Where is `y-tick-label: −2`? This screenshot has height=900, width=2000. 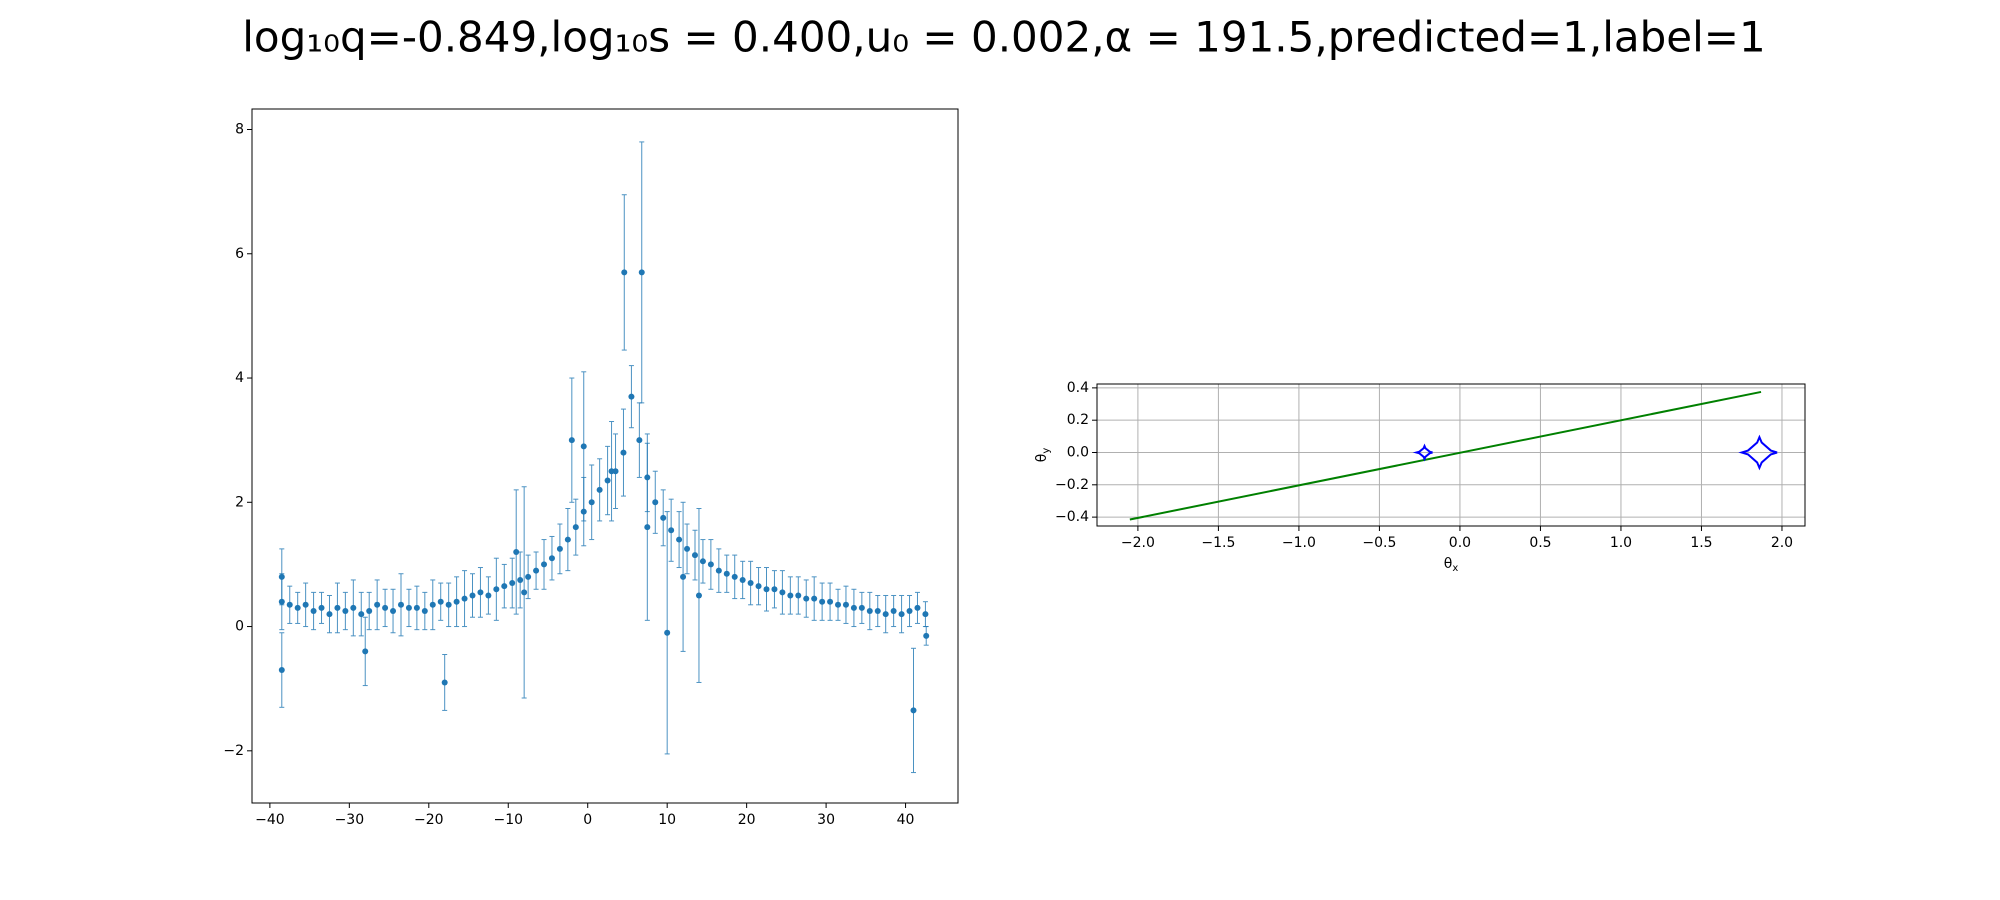
y-tick-label: −2 is located at coordinates (233, 751).